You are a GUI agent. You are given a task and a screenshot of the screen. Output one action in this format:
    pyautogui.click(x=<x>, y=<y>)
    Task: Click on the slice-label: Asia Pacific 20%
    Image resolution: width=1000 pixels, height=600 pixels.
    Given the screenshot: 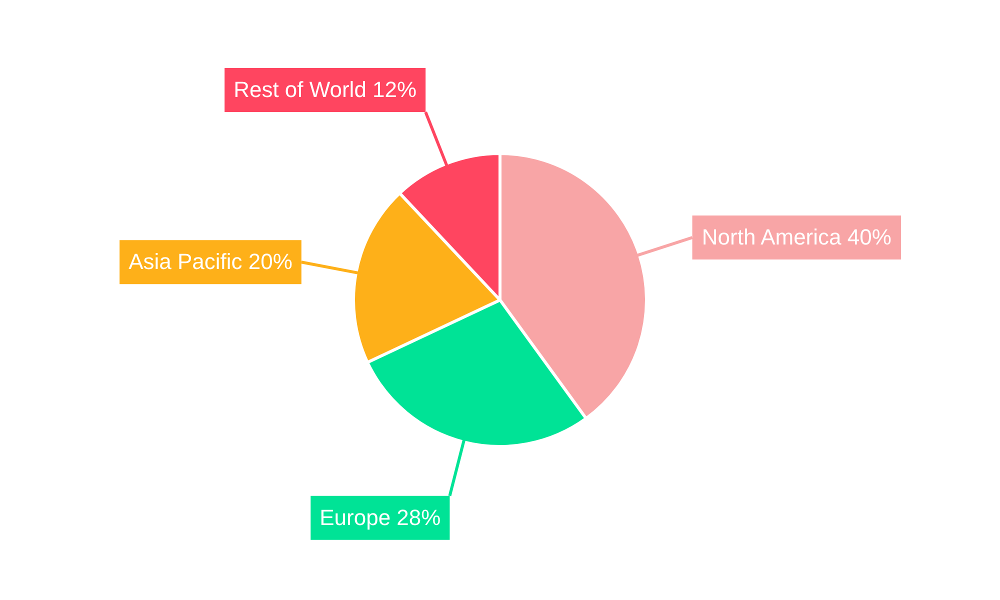 What is the action you would take?
    pyautogui.click(x=210, y=261)
    